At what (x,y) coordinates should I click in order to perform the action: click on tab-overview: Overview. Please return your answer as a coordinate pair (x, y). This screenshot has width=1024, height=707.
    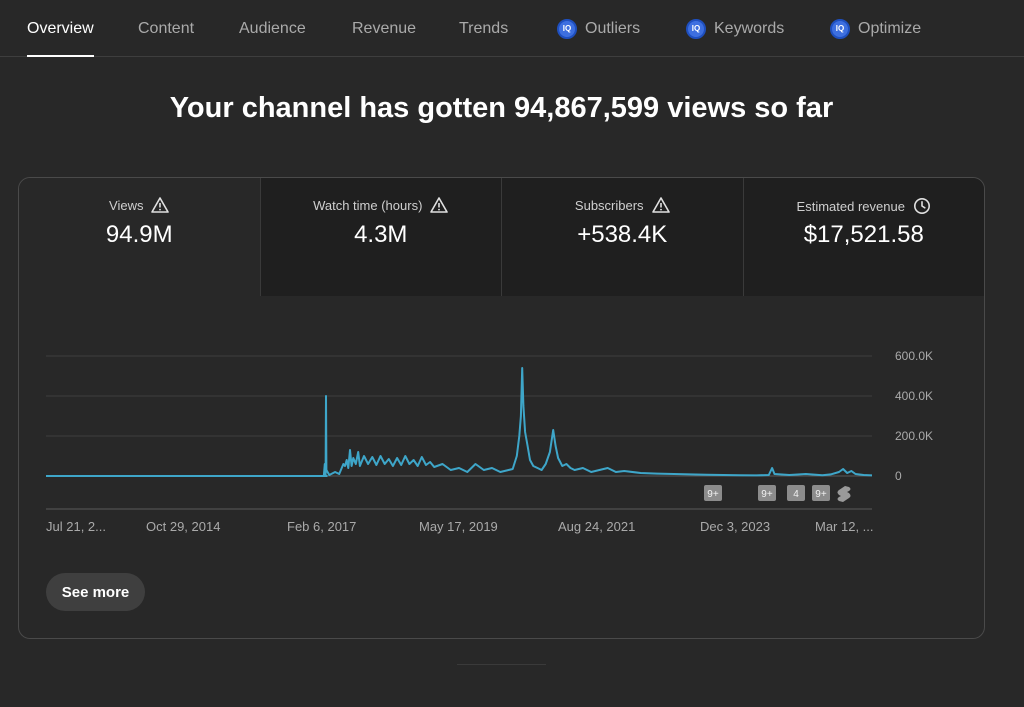
    Looking at the image, I should click on (60, 28).